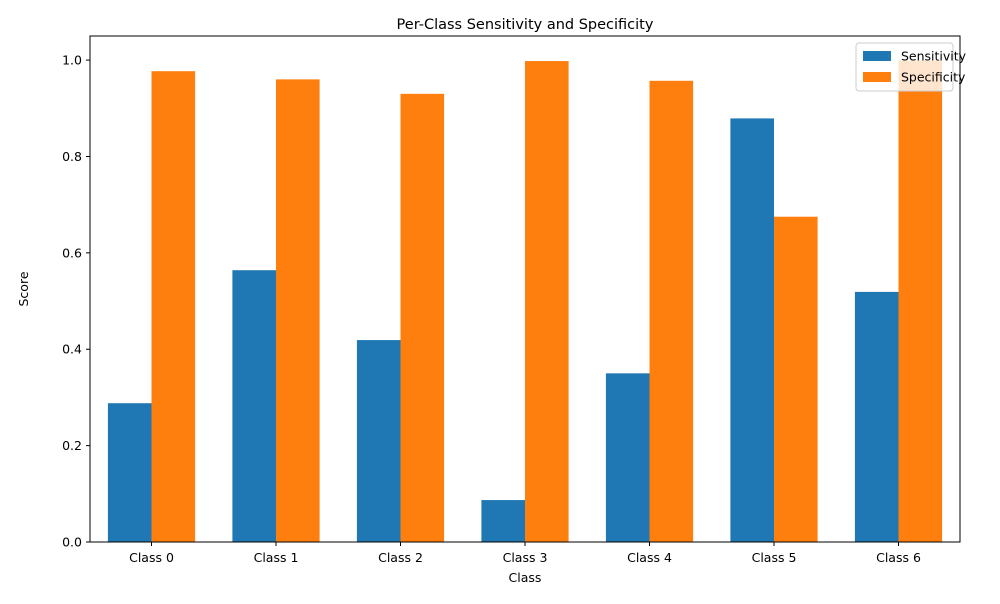 This screenshot has width=1000, height=604. Describe the element at coordinates (72, 349) in the screenshot. I see `y-tick-label: 0.4` at that location.